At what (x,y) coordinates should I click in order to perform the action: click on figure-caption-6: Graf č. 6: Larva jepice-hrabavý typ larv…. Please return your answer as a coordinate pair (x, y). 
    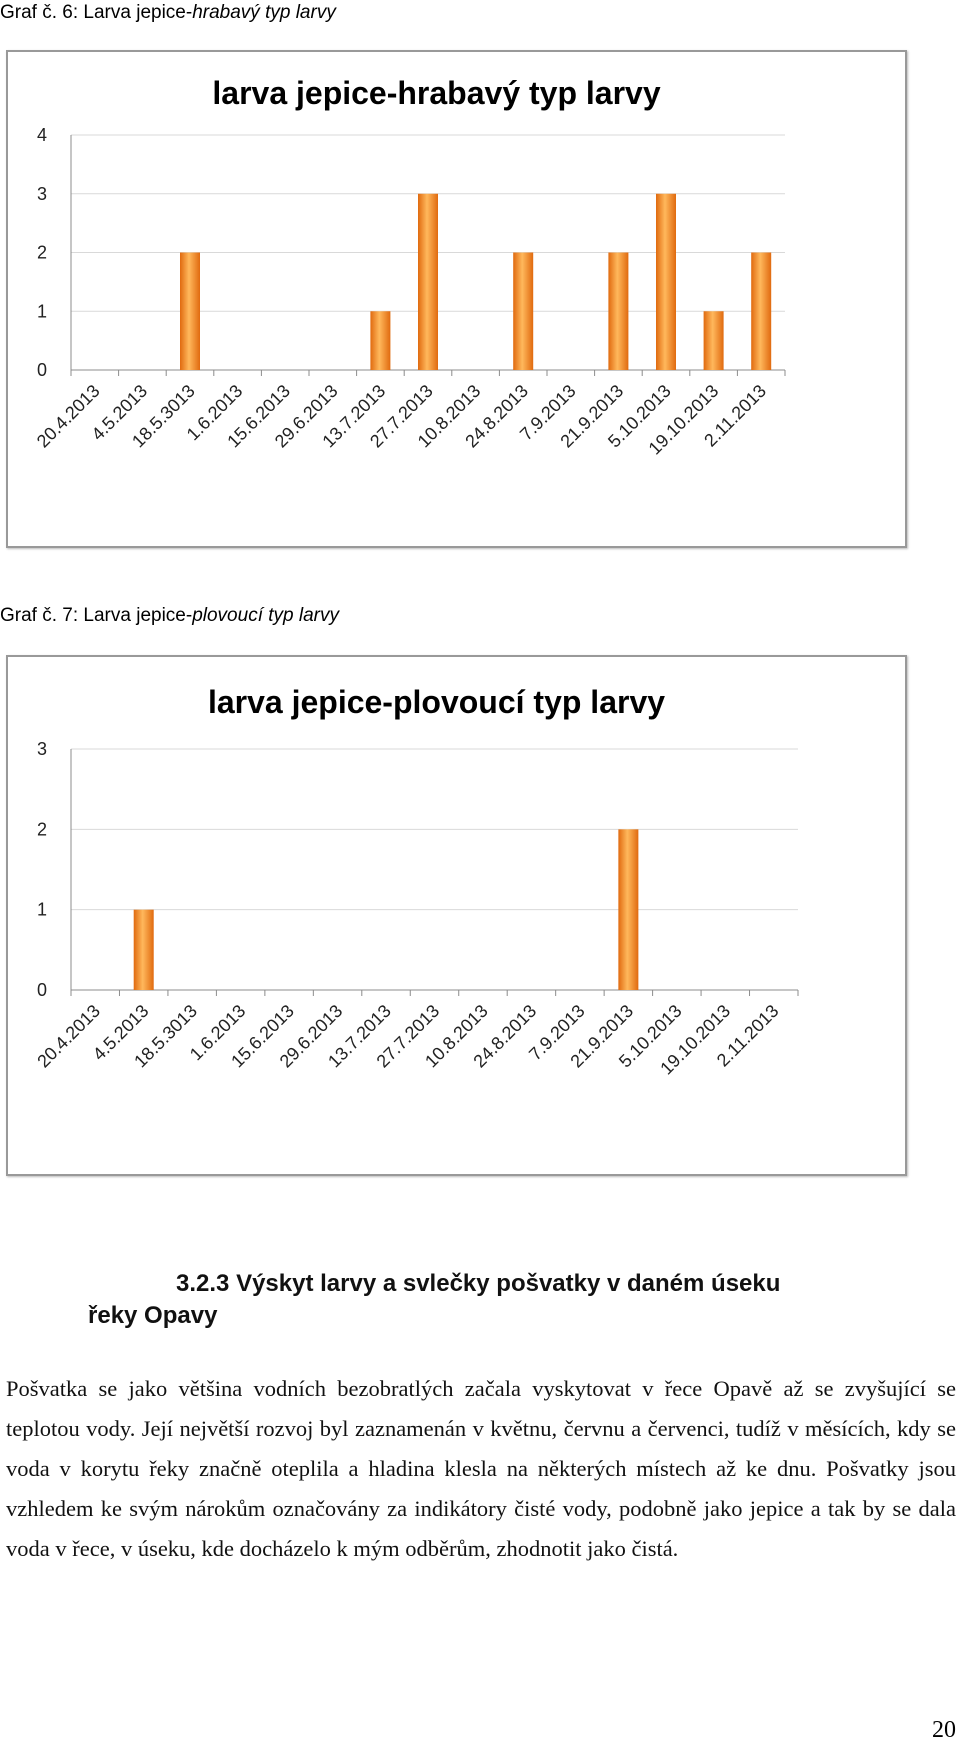
    Looking at the image, I should click on (168, 13).